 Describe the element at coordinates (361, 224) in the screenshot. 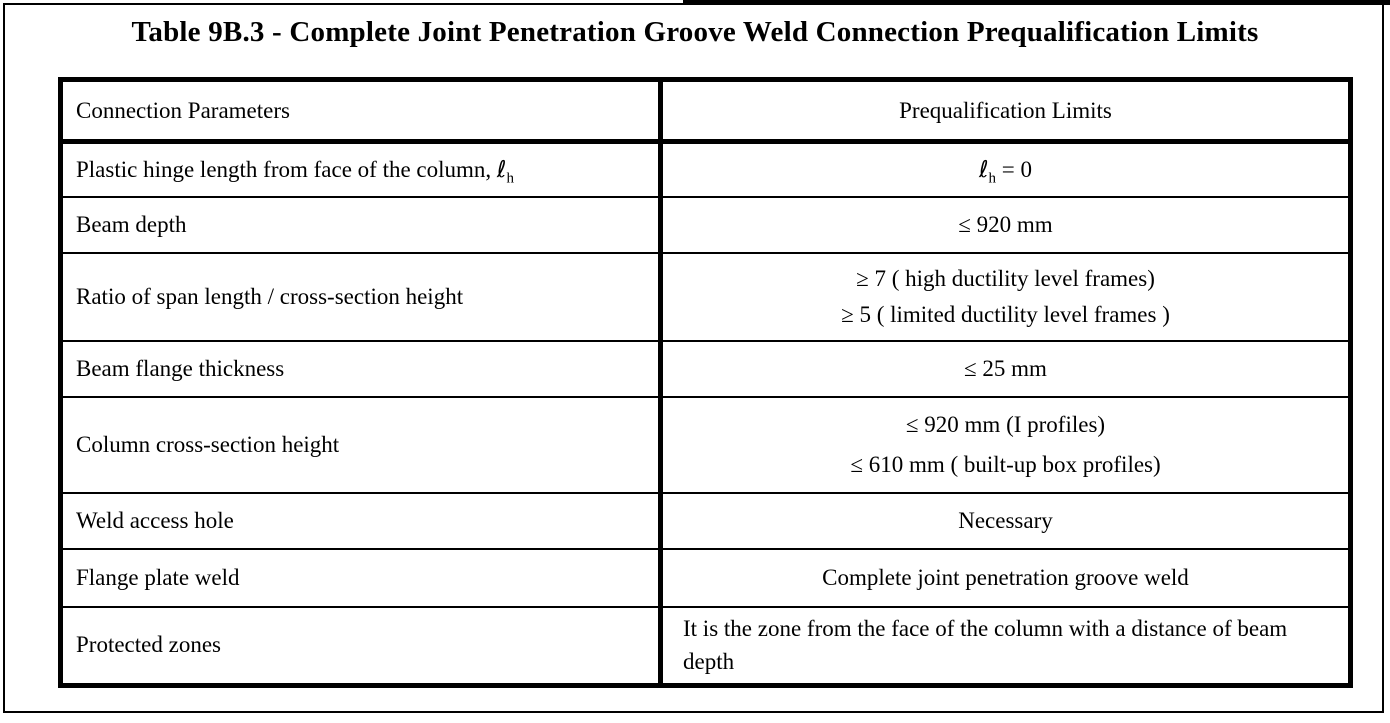

I see `param-beam-depth: Beam depth` at that location.